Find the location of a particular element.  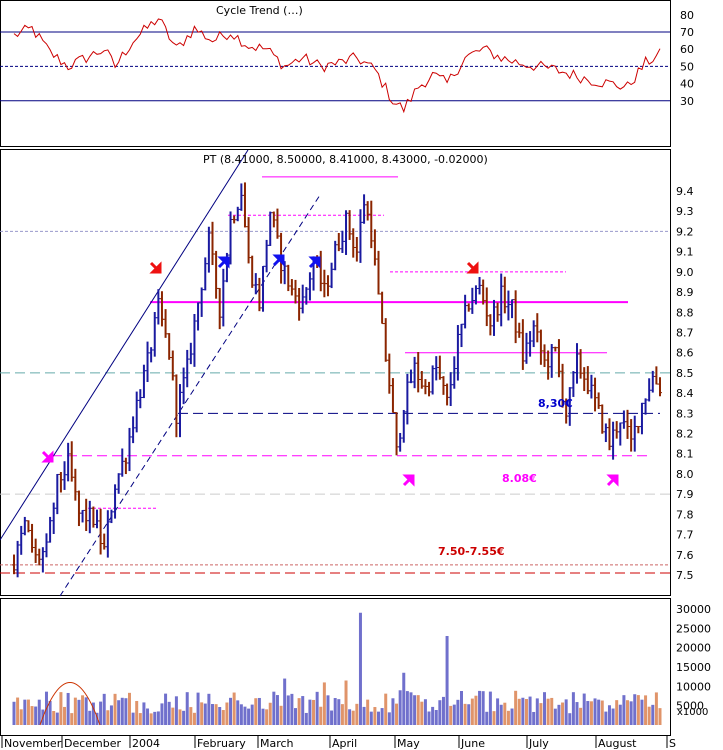

month-label: July is located at coordinates (538, 743).